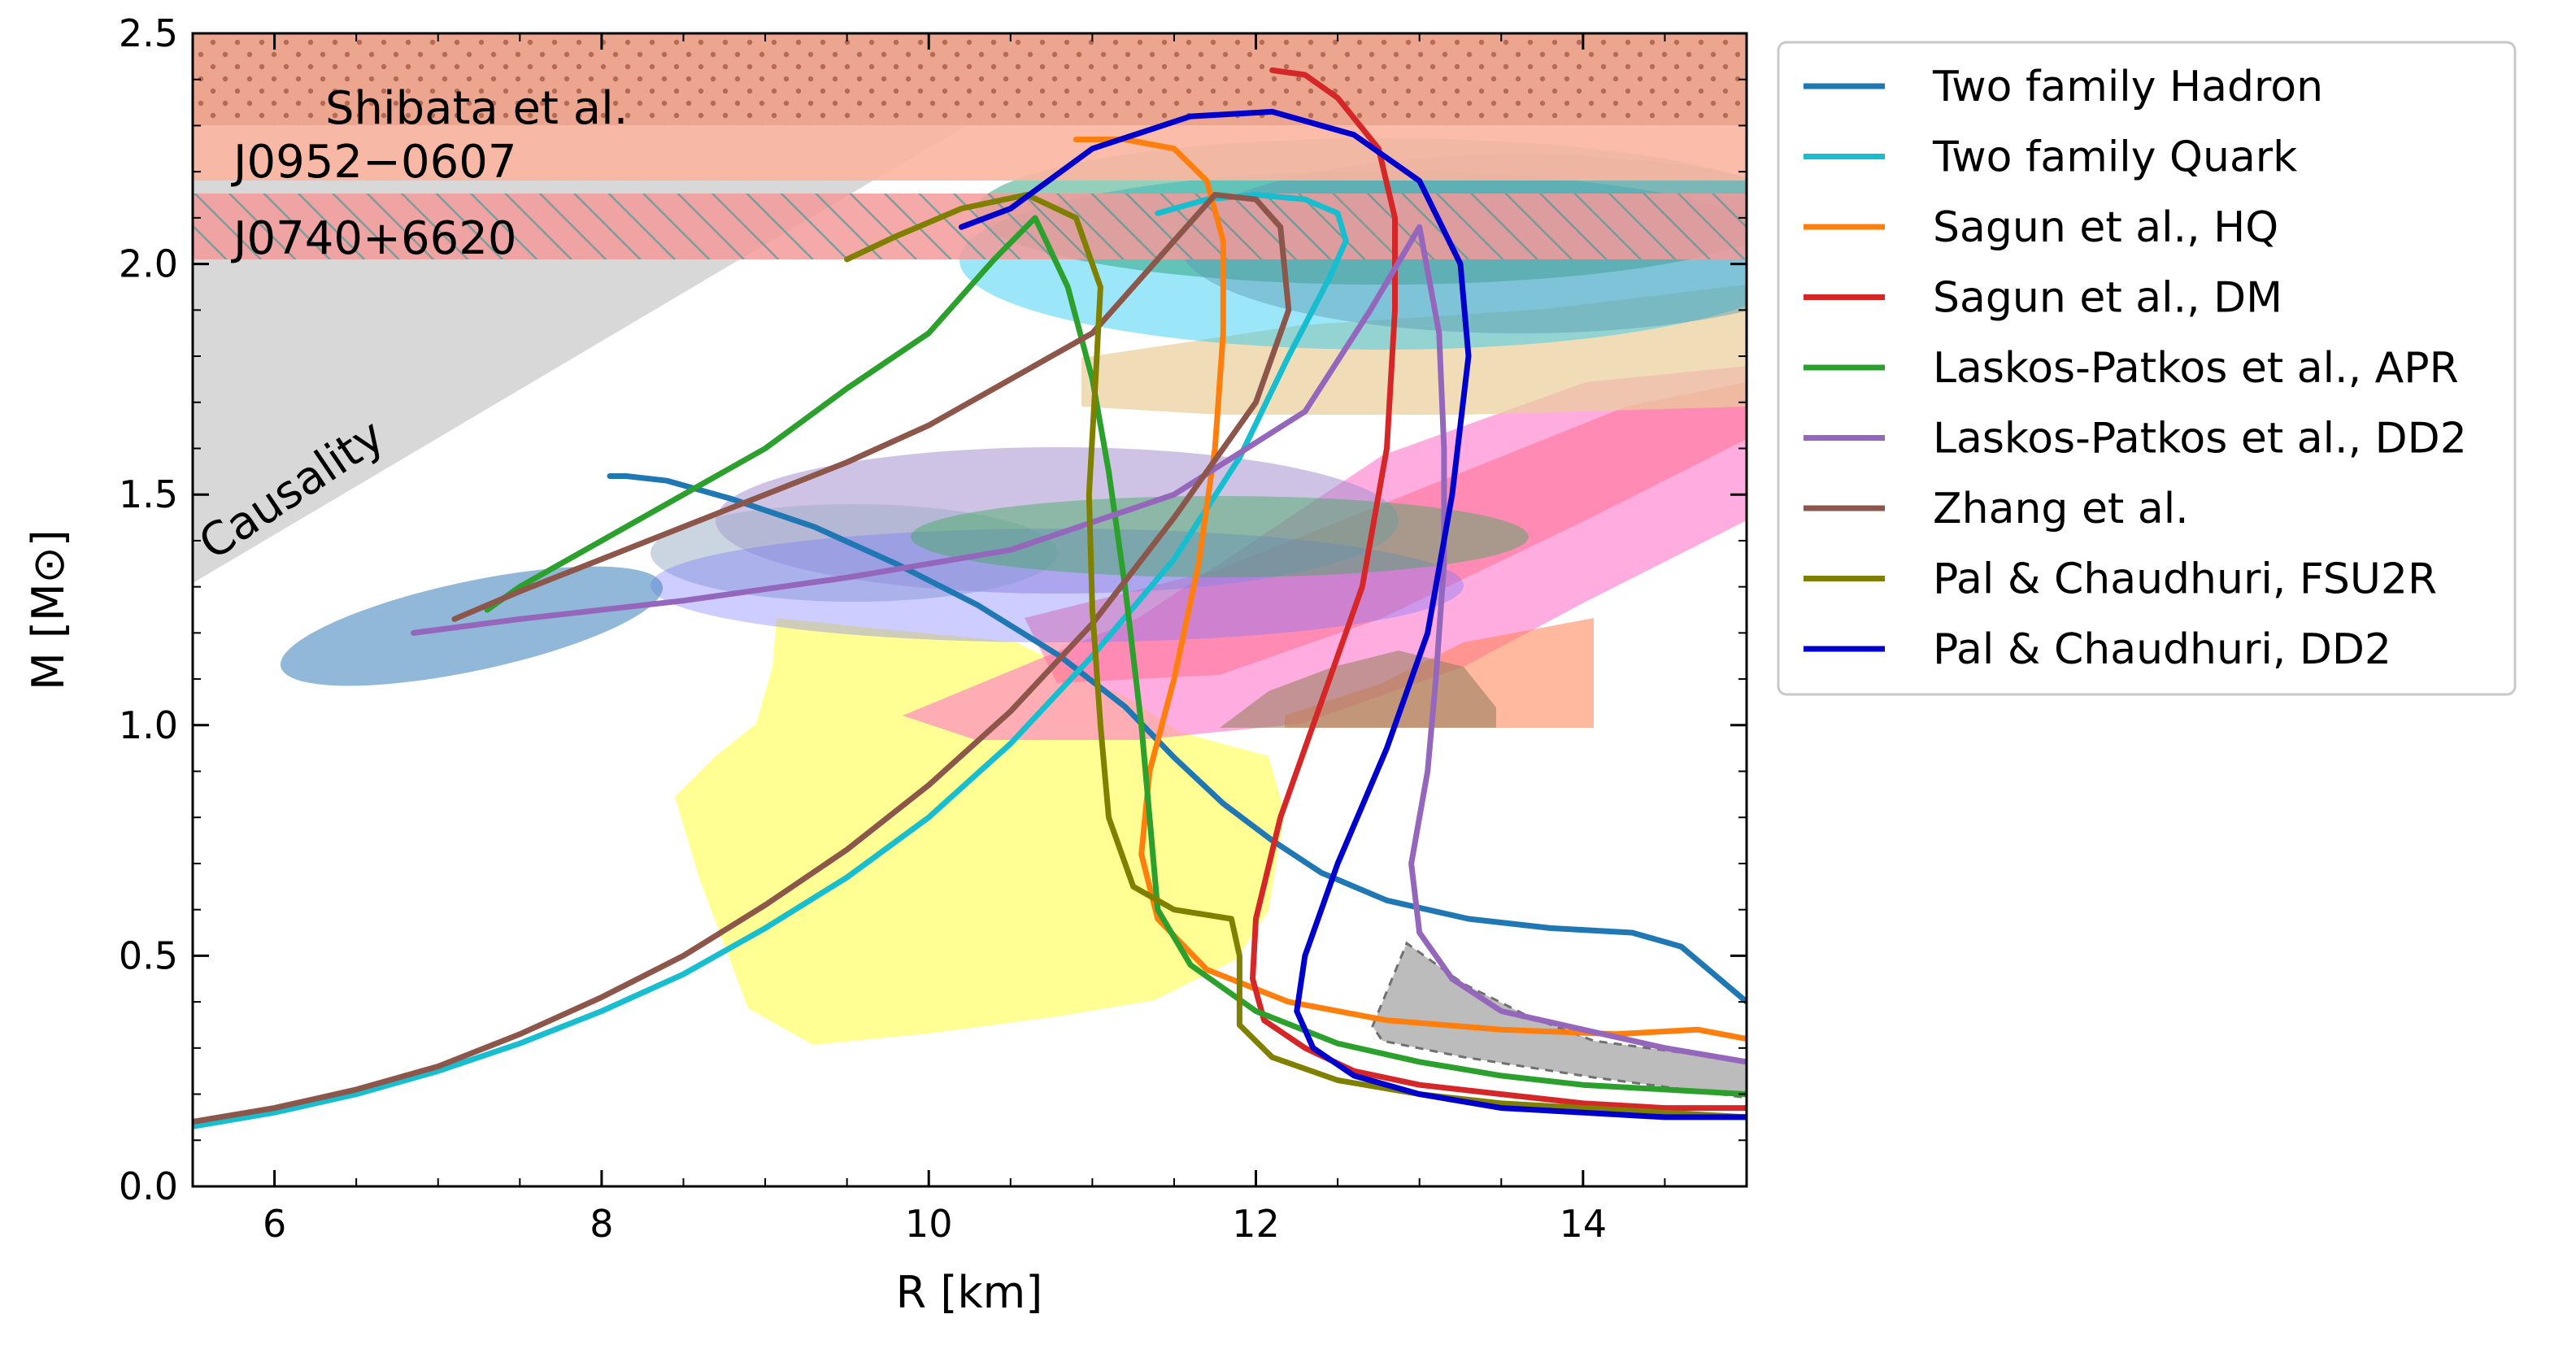  What do you see at coordinates (148, 725) in the screenshot?
I see `y-tick-label: 1.0` at bounding box center [148, 725].